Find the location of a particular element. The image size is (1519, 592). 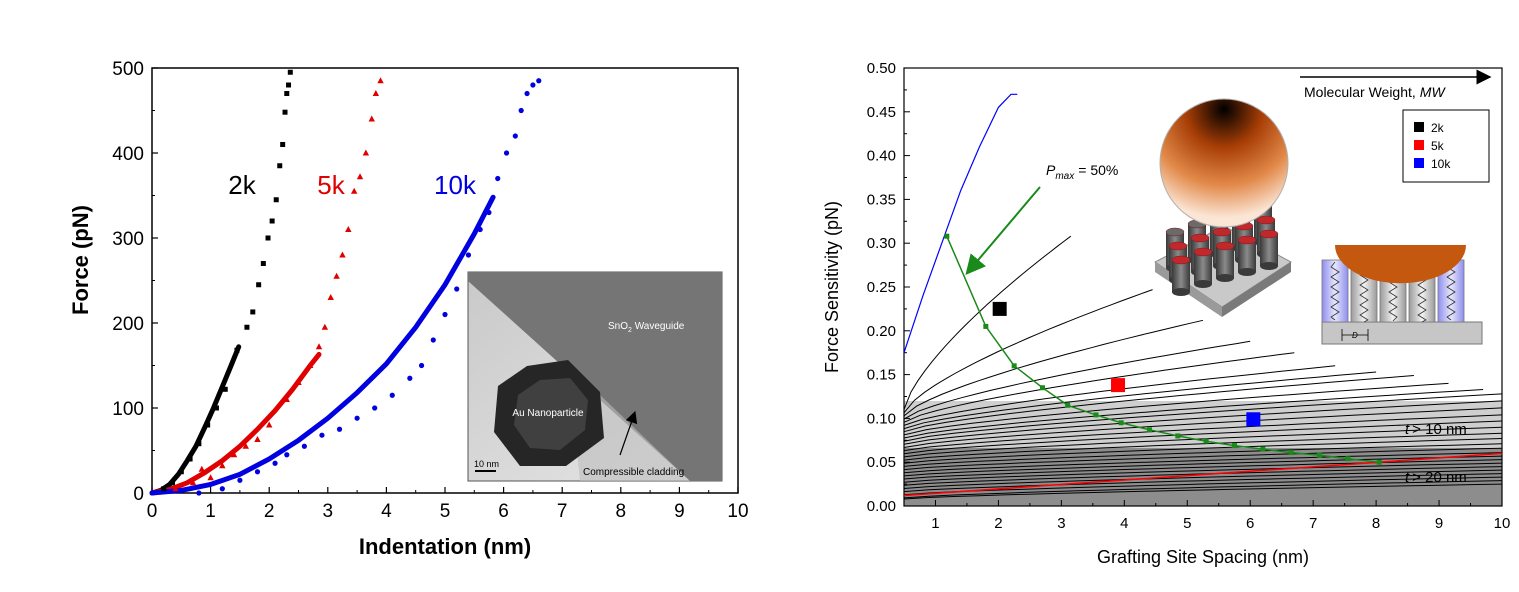

legend-swatch-10k is located at coordinates (1419, 163).